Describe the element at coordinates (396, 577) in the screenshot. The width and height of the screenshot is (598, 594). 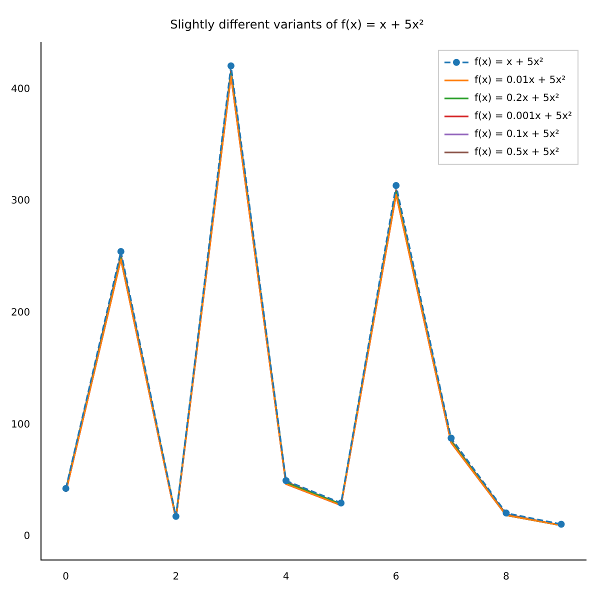
I see `x-tick-label: 6` at that location.